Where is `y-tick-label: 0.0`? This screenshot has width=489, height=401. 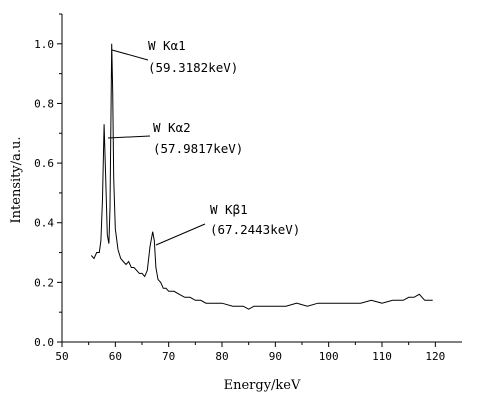 y-tick-label: 0.0 is located at coordinates (44, 342).